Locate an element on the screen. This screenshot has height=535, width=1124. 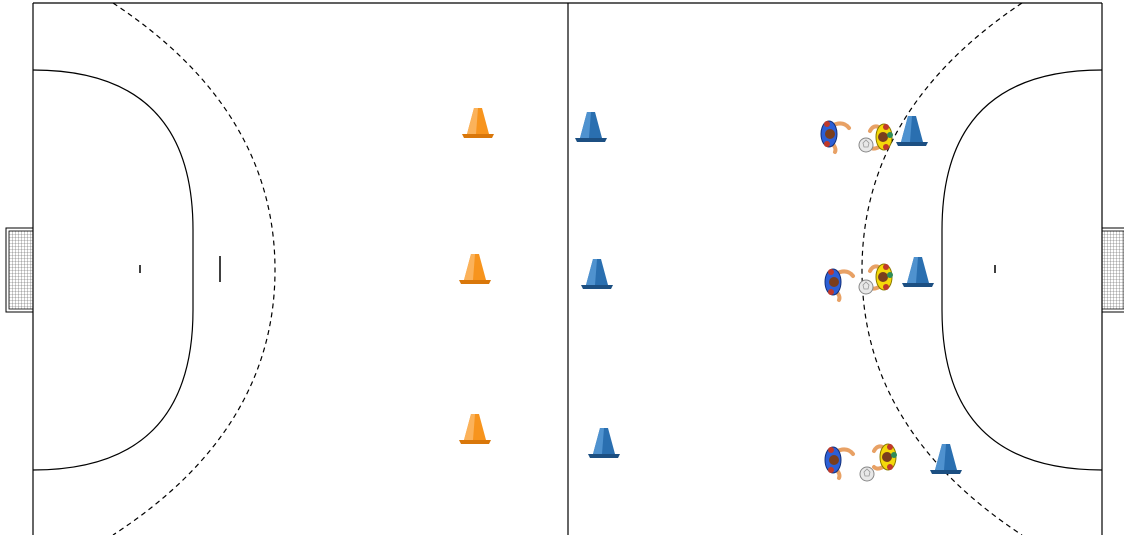
left-goal-area-line is located at coordinates (113, 270).